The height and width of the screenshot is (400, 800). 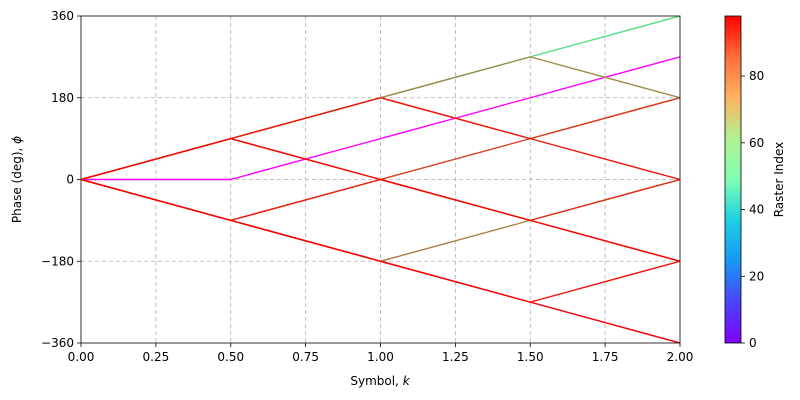 I want to click on x-tick-label: 0.75, so click(x=305, y=357).